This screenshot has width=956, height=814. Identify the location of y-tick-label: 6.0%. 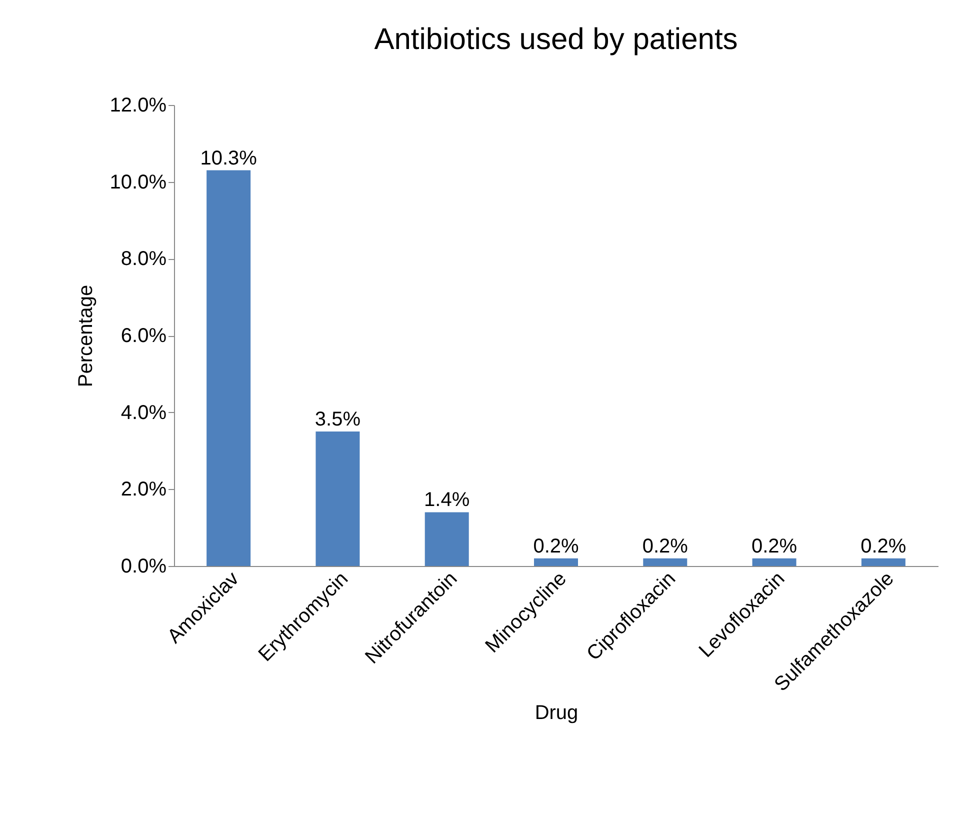
(143, 336).